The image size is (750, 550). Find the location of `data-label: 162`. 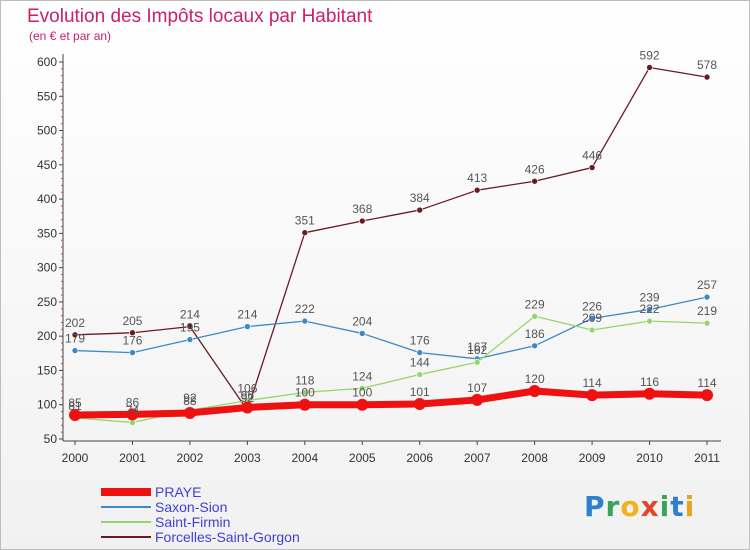

data-label: 162 is located at coordinates (477, 350).